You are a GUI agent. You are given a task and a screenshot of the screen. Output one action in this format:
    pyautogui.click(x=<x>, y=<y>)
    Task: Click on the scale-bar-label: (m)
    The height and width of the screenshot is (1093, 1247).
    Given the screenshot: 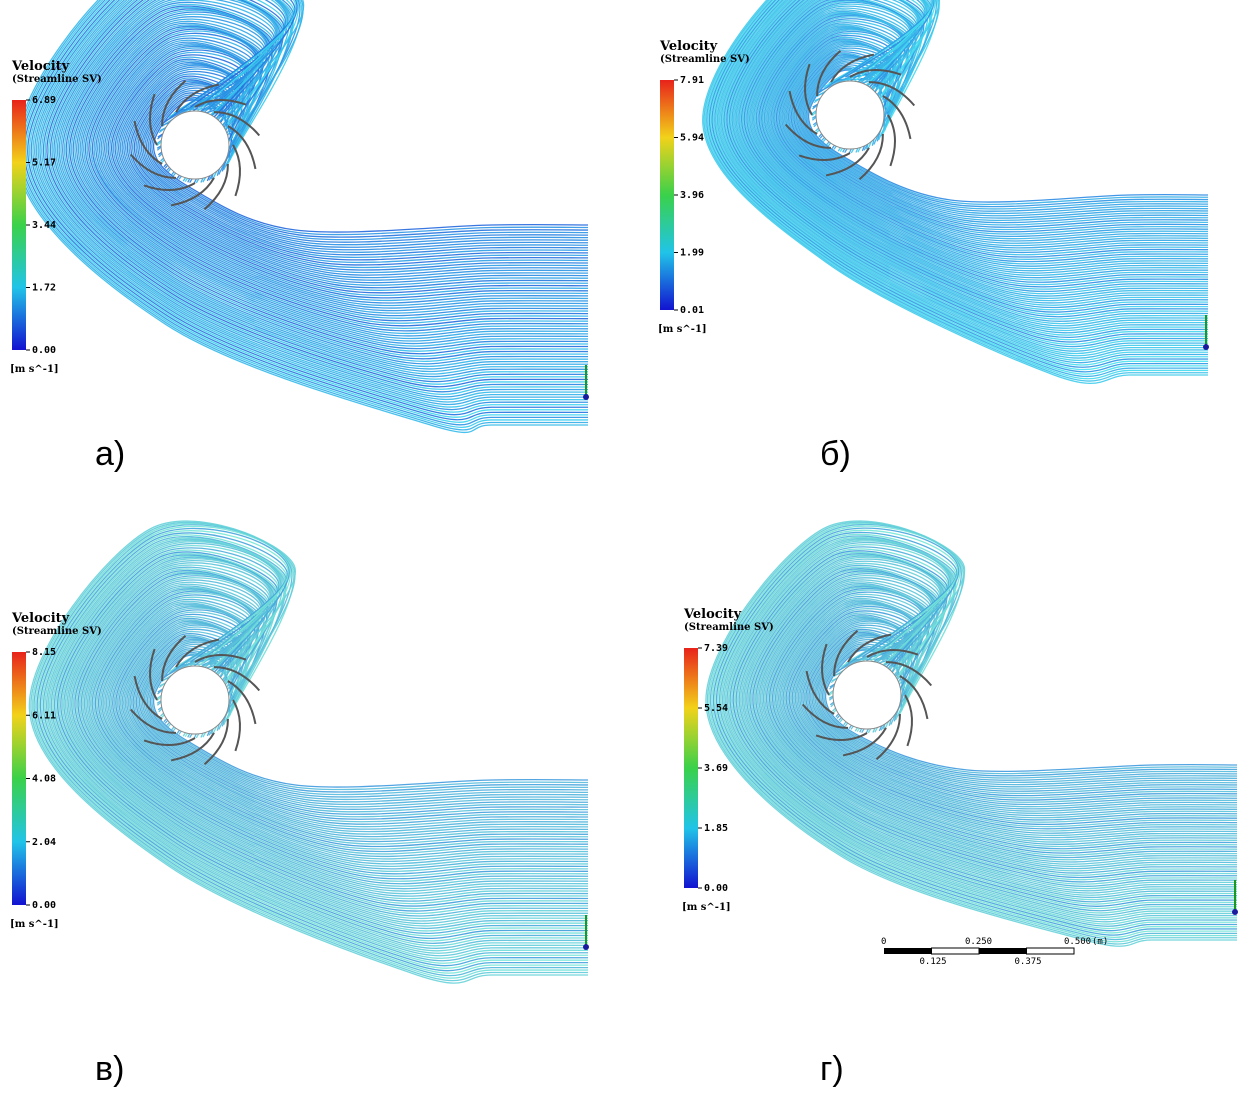 What is the action you would take?
    pyautogui.click(x=1100, y=942)
    